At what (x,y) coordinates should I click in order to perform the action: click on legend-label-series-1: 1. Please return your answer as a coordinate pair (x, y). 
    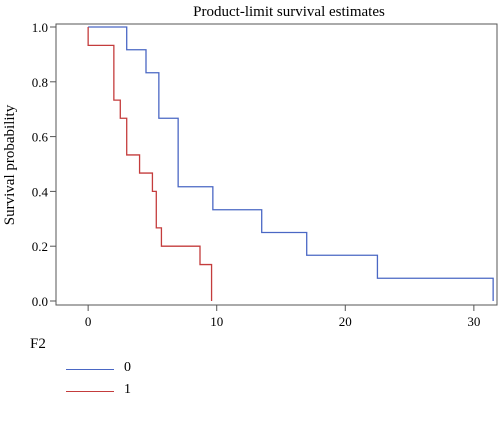
    Looking at the image, I should click on (127, 389).